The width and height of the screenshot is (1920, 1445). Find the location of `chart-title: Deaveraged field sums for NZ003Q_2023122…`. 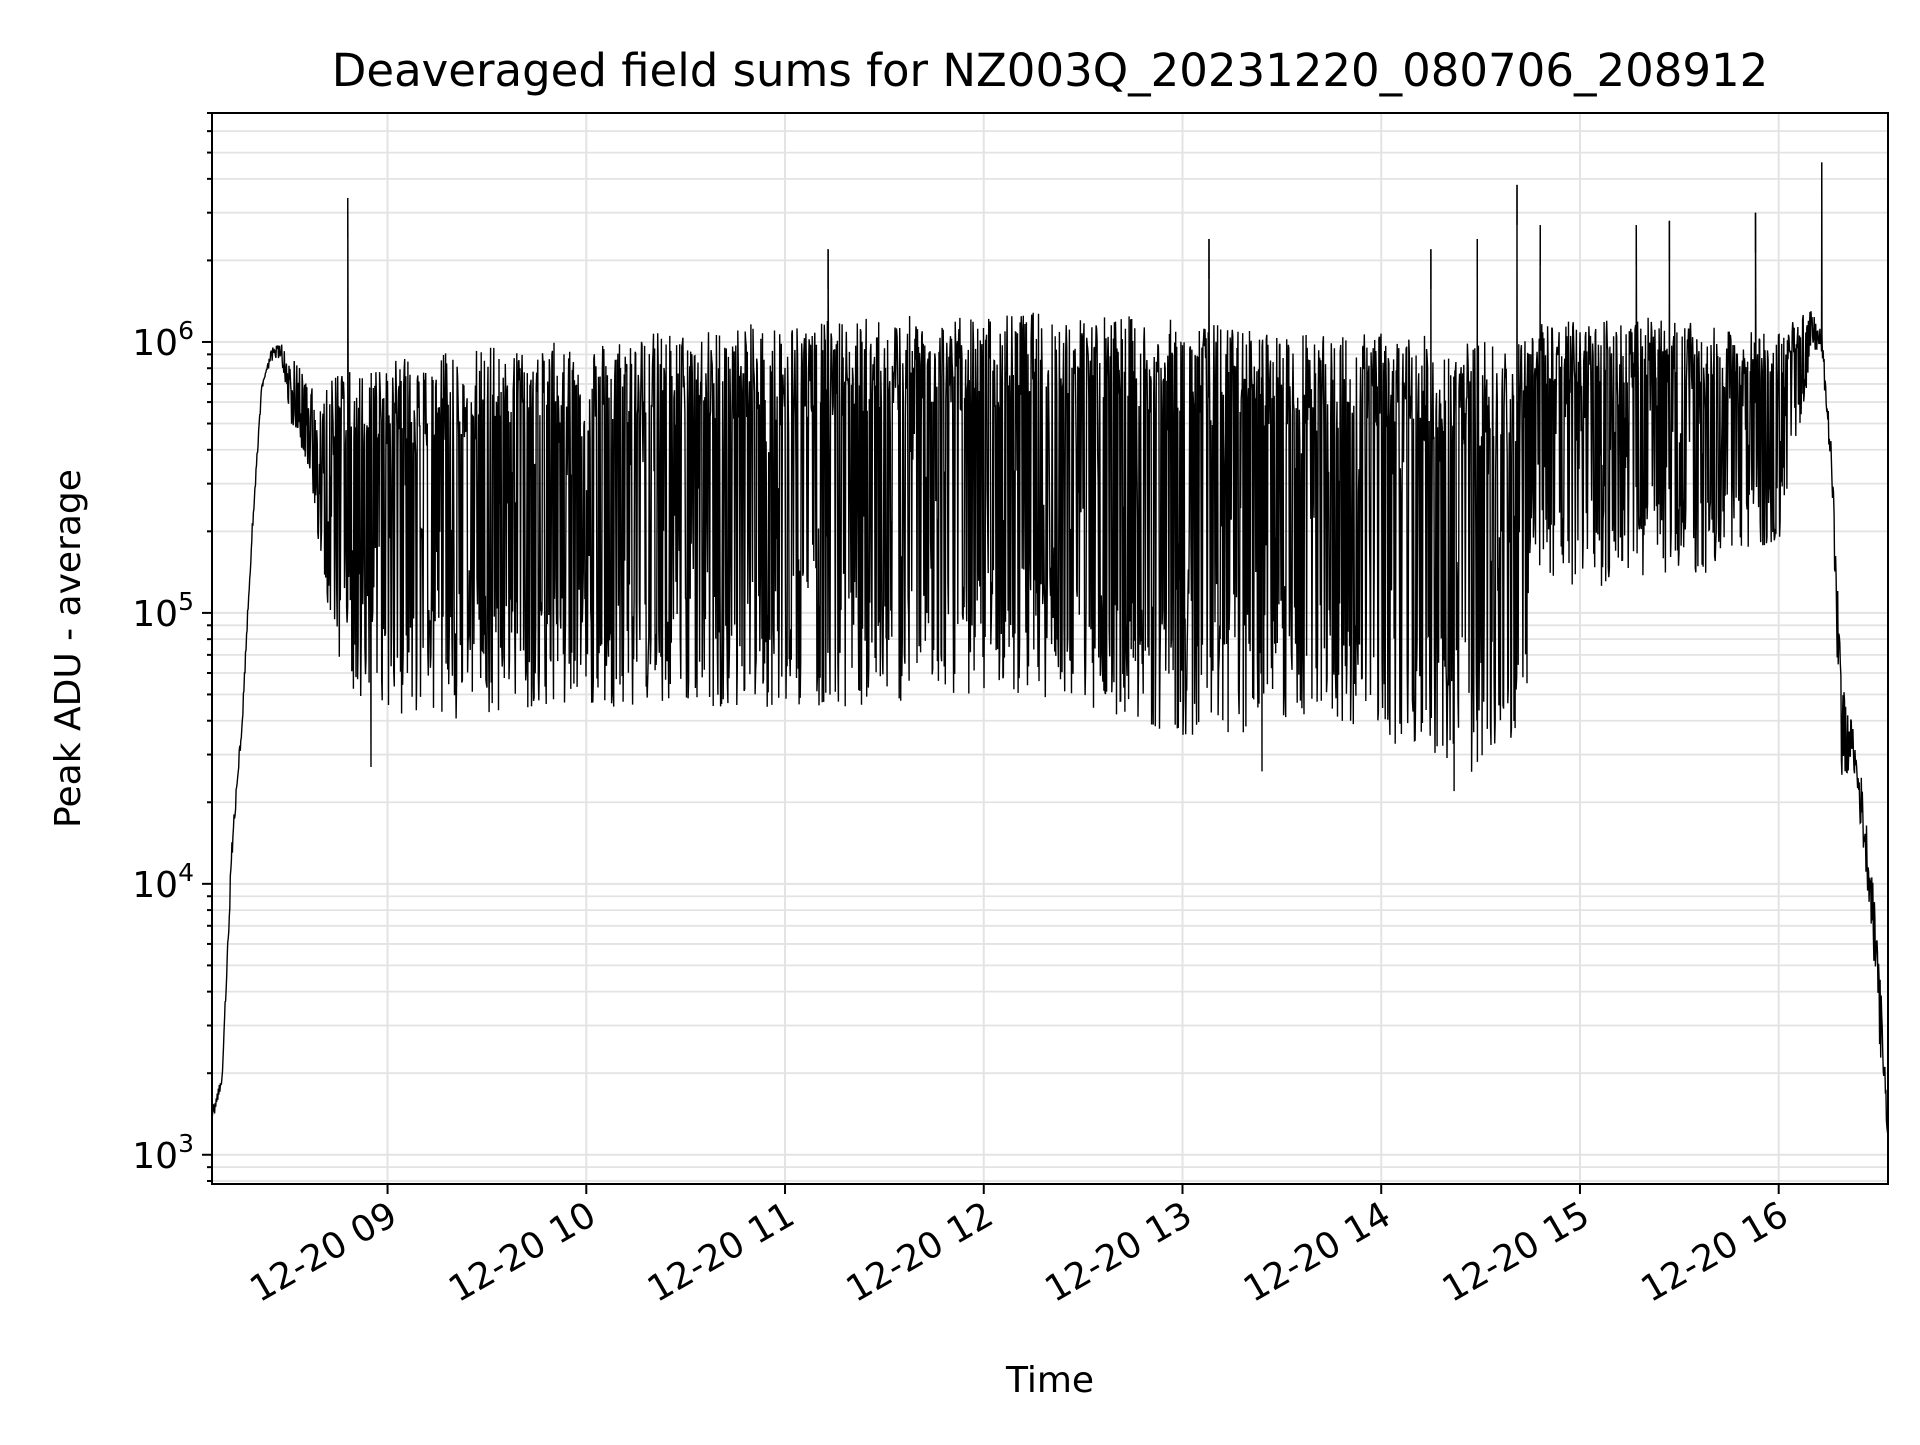

chart-title: Deaveraged field sums for NZ003Q_2023122… is located at coordinates (1050, 70).